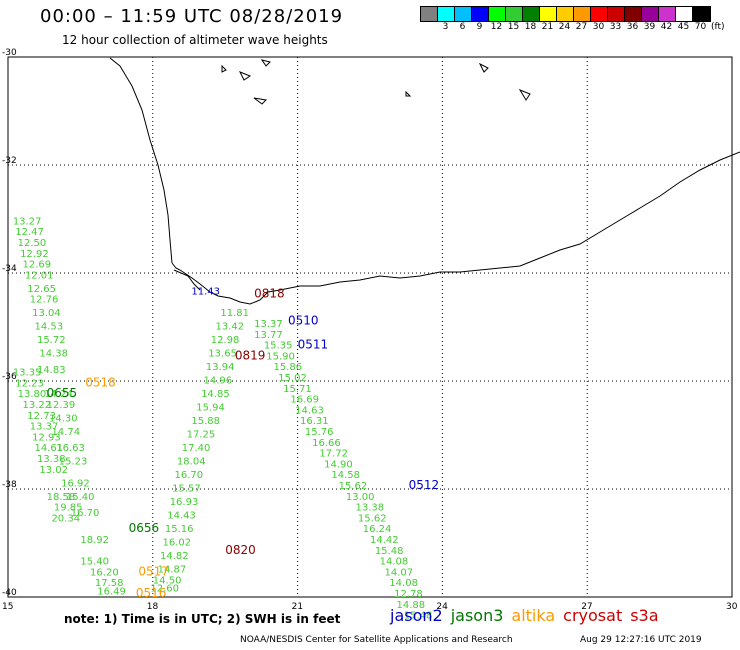  I want to click on wave-height-value: 15.71, so click(297, 389).